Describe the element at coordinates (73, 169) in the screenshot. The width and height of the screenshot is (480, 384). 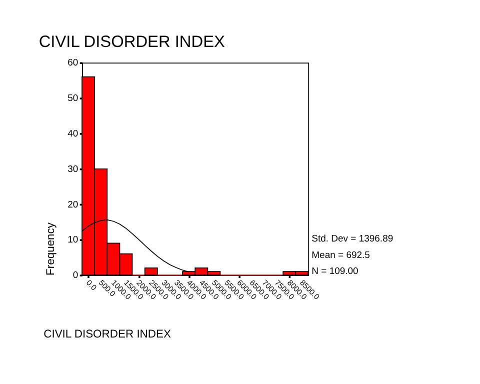
I see `y-tick-label: 30` at that location.